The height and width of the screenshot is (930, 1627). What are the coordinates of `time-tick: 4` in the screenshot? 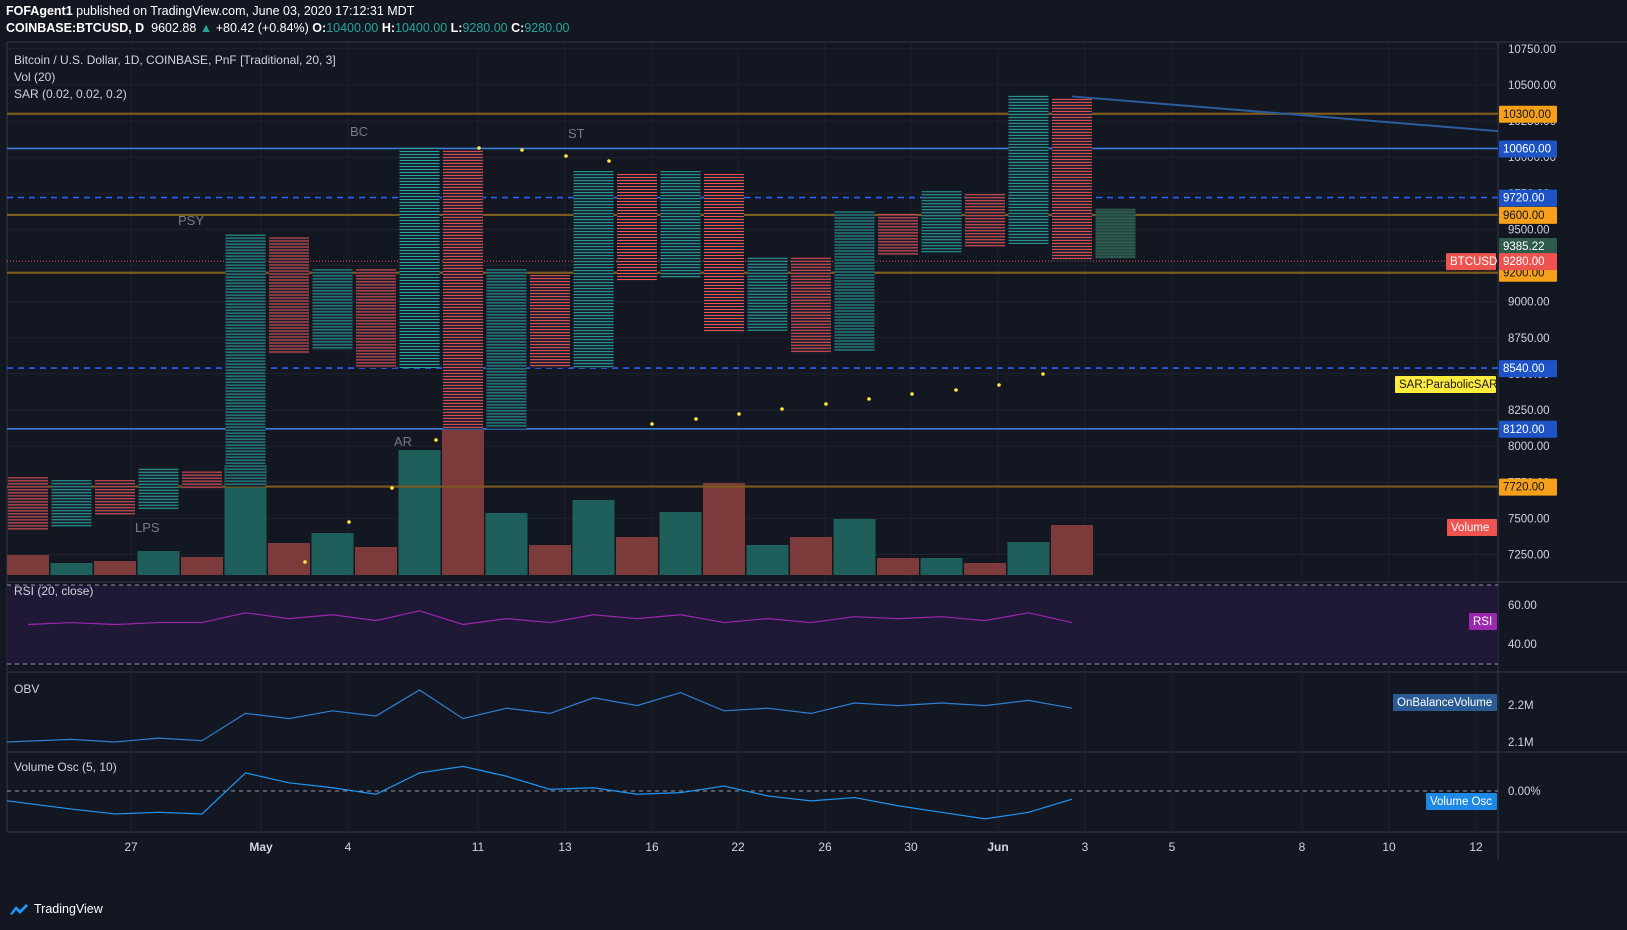 It's located at (348, 847).